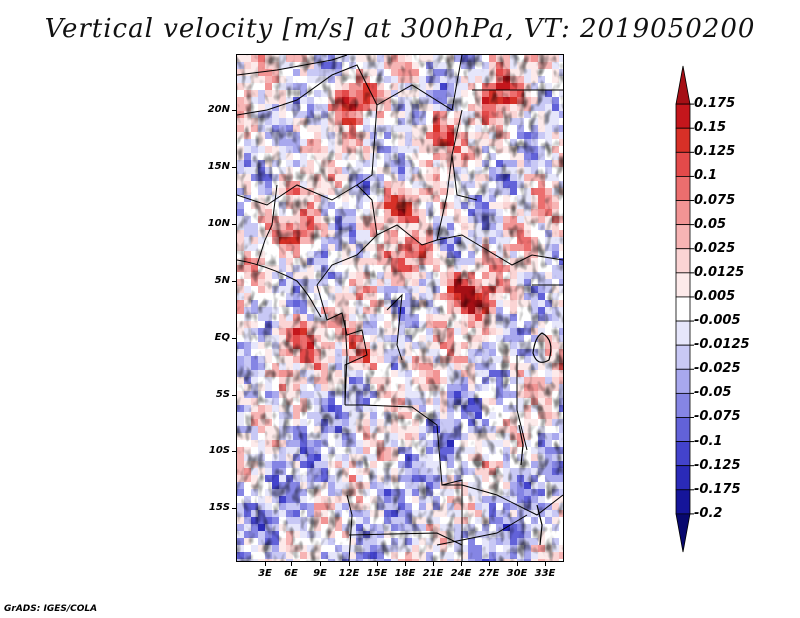 The image size is (800, 618). I want to click on lon-label-9e: 9E, so click(320, 573).